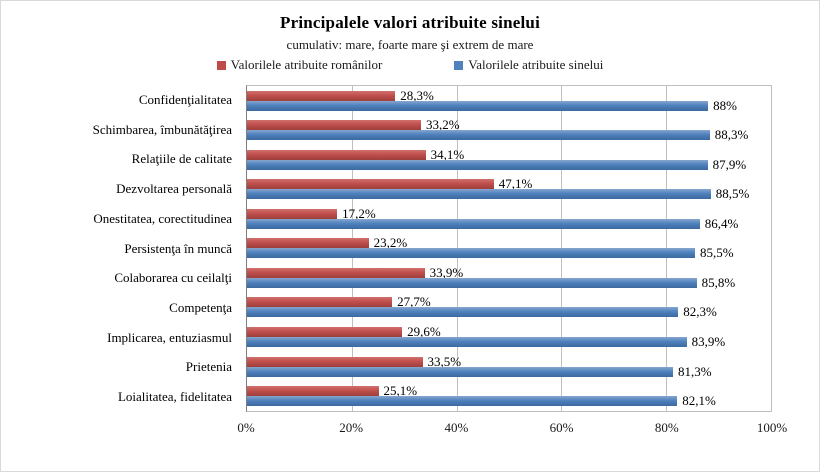 This screenshot has width=820, height=472. What do you see at coordinates (410, 22) in the screenshot?
I see `chart-title: Principalele valori atribuite sinelui` at bounding box center [410, 22].